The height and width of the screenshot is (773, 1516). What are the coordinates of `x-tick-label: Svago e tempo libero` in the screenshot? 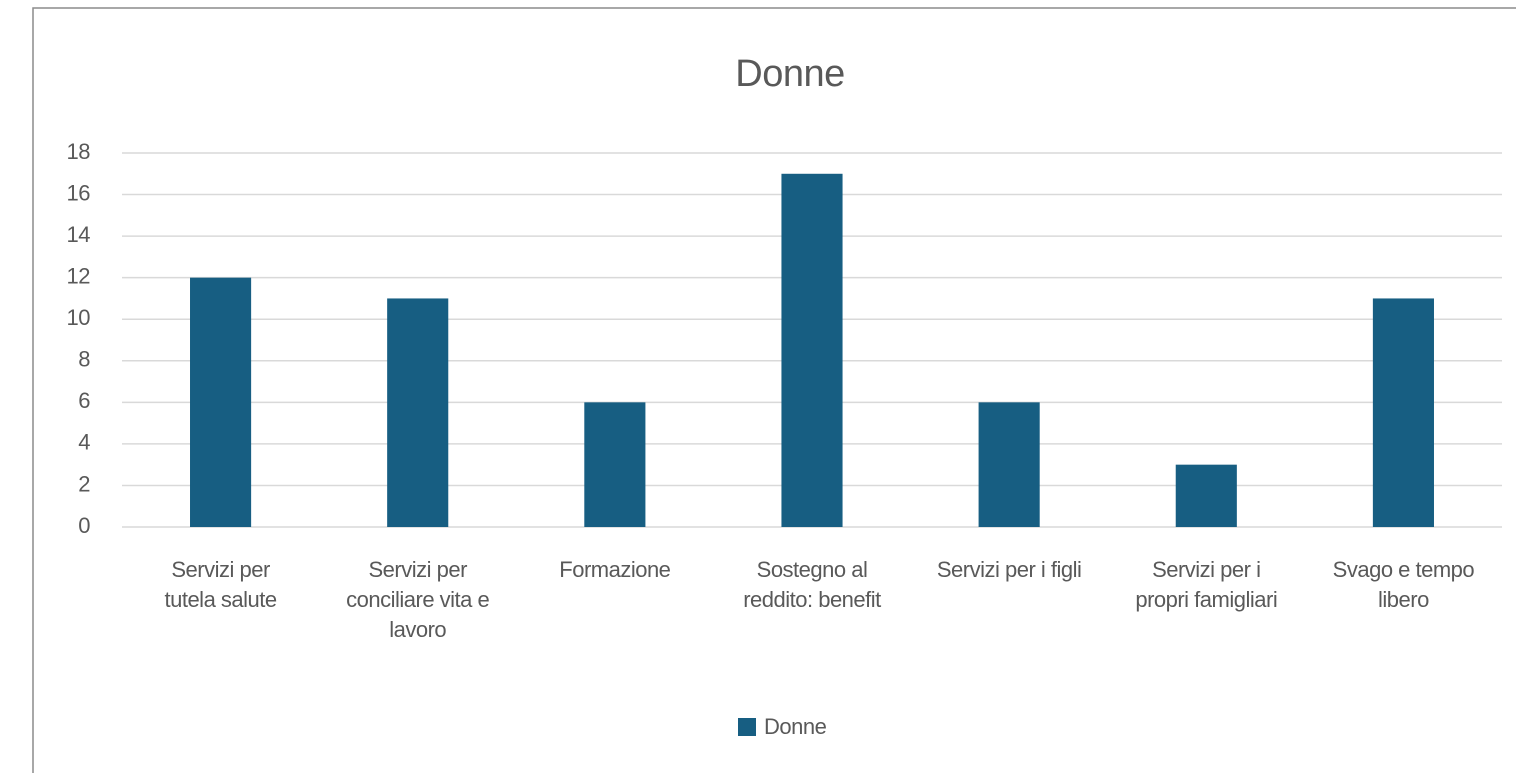 It's located at (1403, 584).